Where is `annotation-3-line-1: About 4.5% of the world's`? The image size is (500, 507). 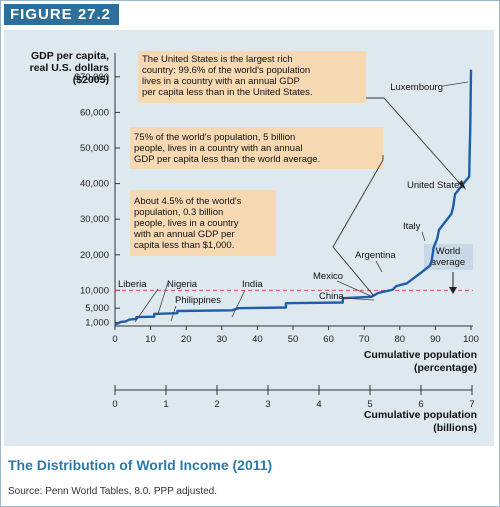 annotation-3-line-1: About 4.5% of the world's is located at coordinates (188, 201).